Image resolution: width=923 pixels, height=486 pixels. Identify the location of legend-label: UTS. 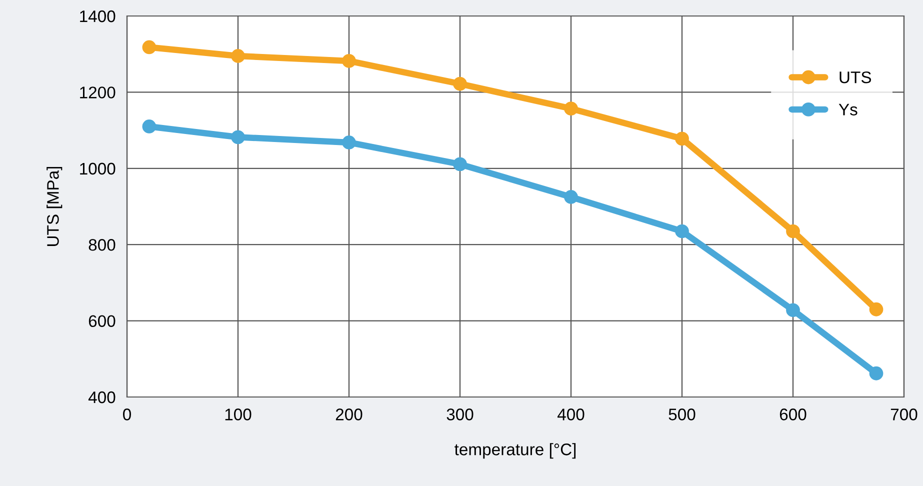
(856, 77).